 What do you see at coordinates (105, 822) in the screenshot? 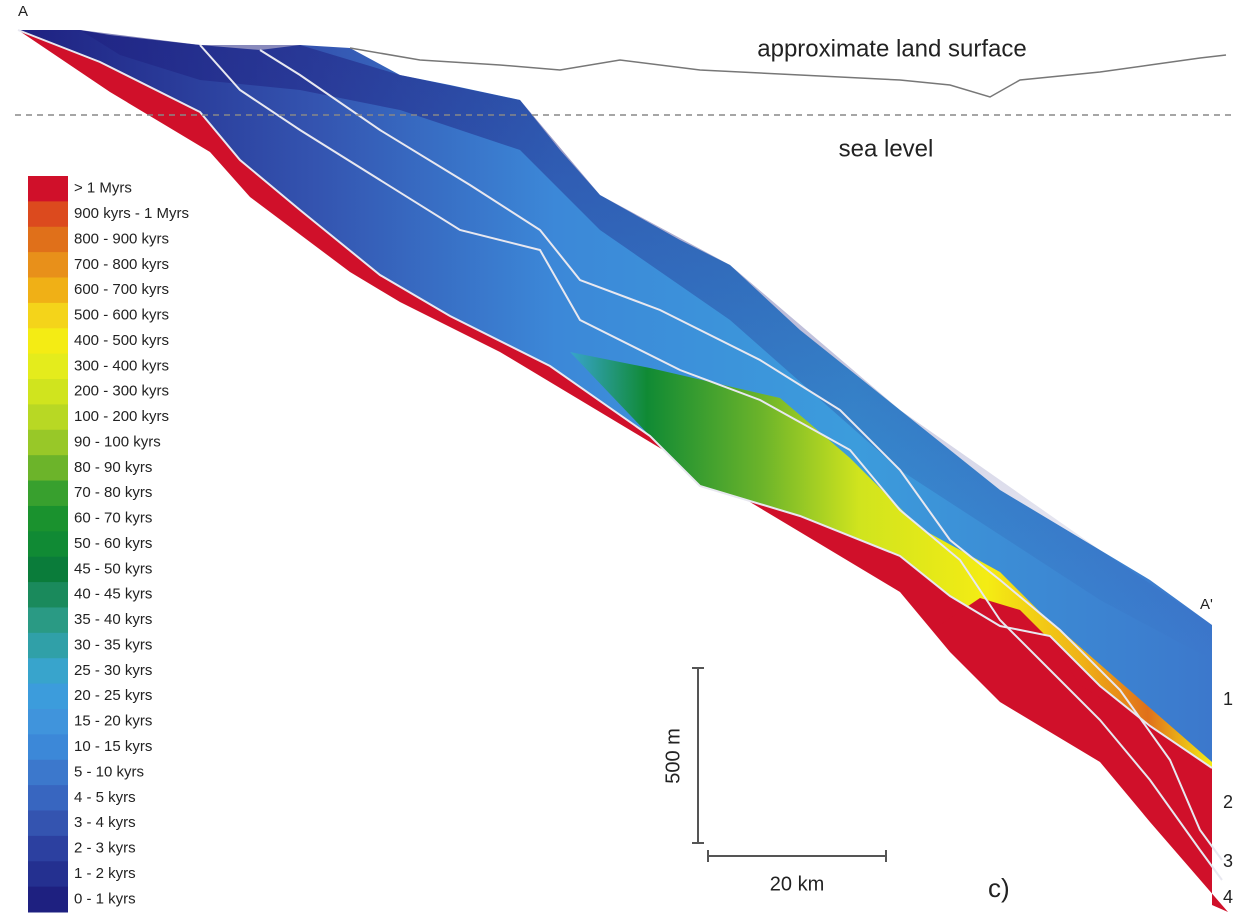
I see `legend-label: 3 - 4 kyrs` at bounding box center [105, 822].